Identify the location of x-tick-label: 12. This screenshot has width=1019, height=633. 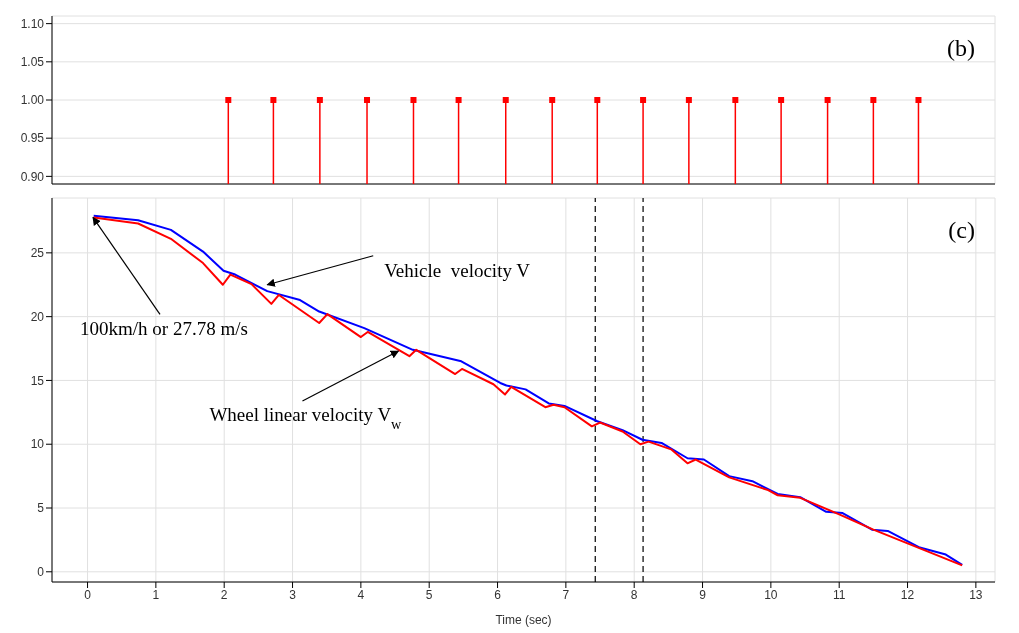
(907, 594).